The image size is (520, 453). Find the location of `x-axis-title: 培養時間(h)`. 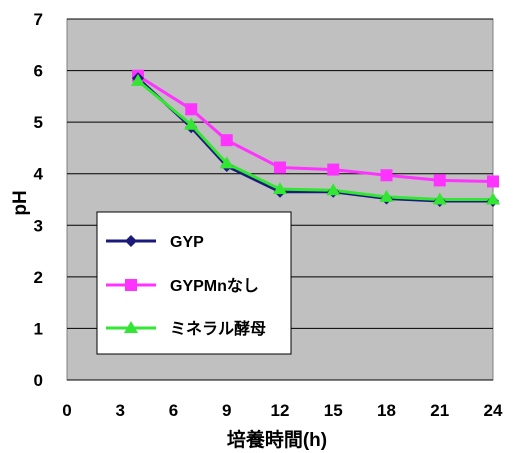

x-axis-title: 培養時間(h) is located at coordinates (277, 439).